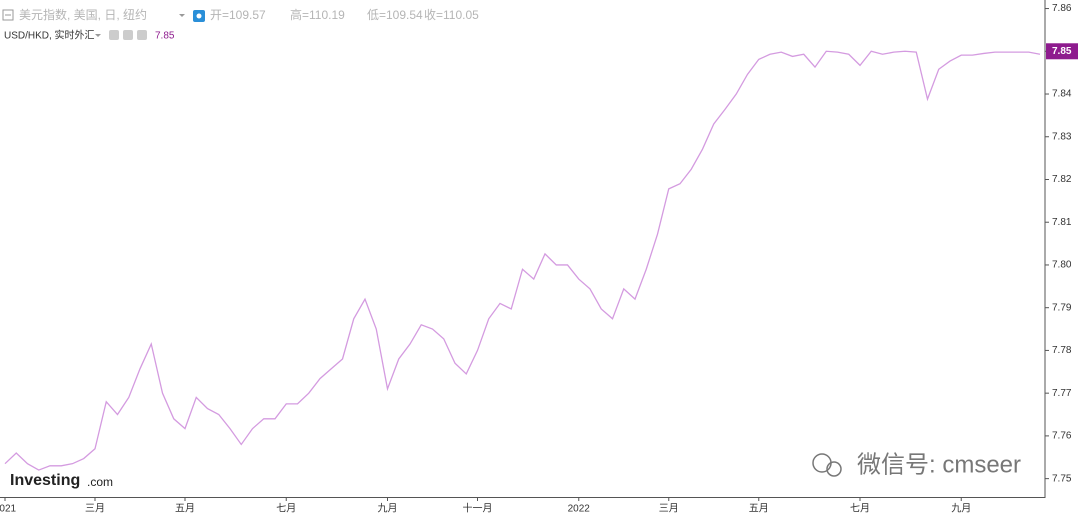 The width and height of the screenshot is (1080, 514). I want to click on visibility-eye, so click(199, 16).